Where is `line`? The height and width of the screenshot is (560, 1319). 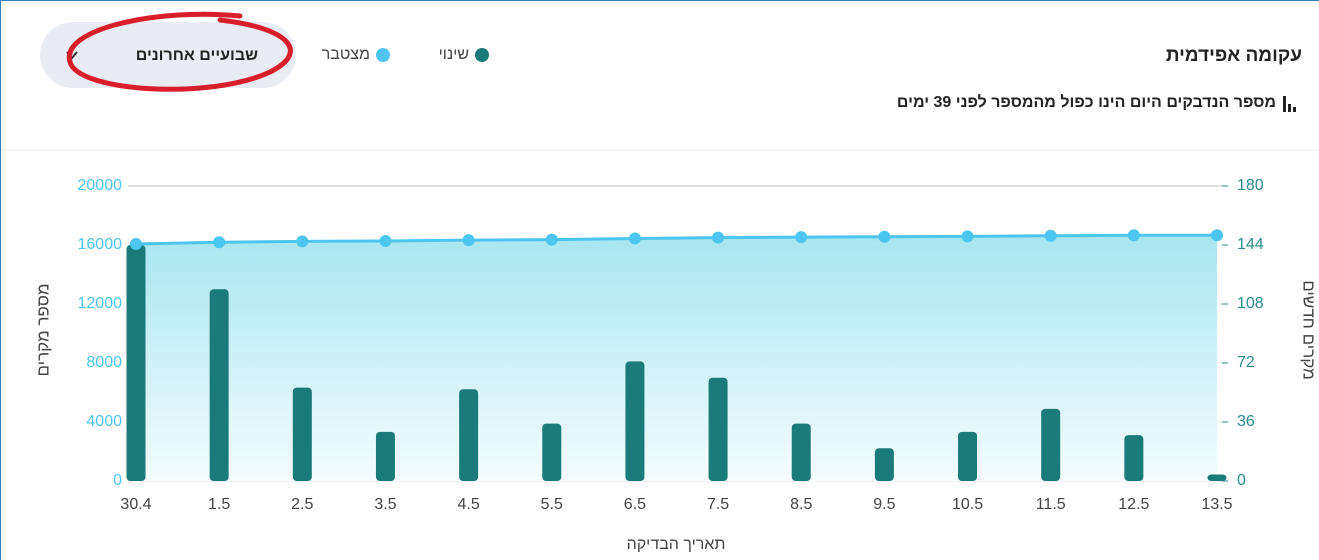 line is located at coordinates (676, 239).